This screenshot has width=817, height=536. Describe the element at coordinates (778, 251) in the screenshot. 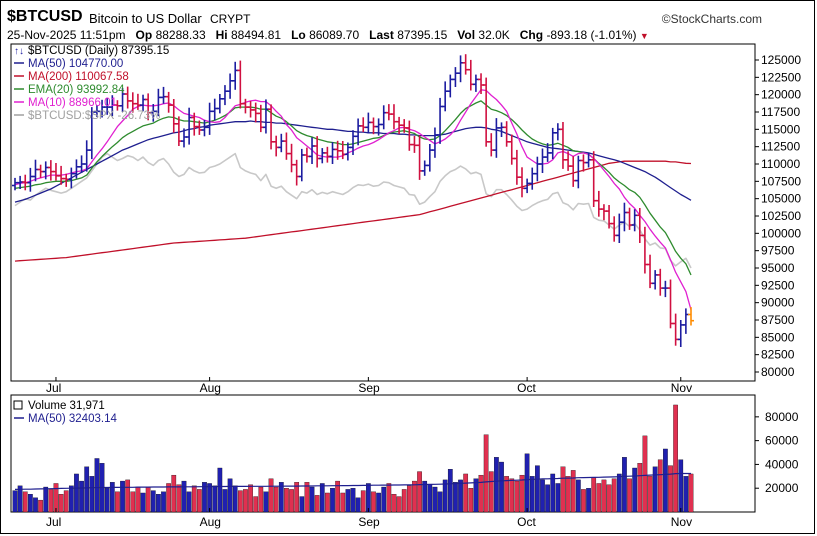

I see `price-axis-label: 97500` at that location.